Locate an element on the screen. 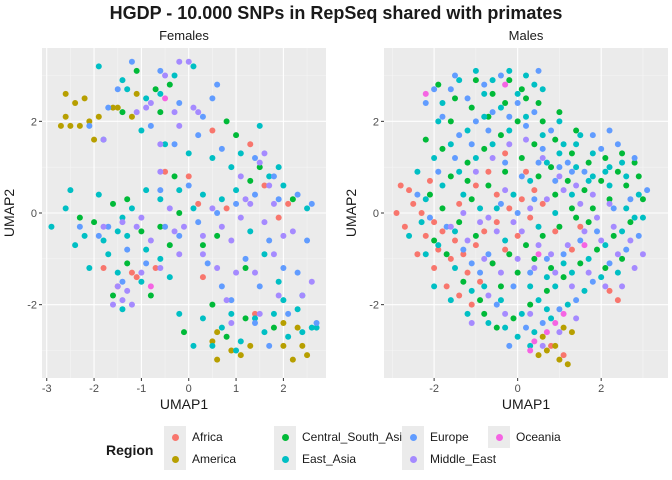 The height and width of the screenshot is (480, 672). y-tick-label: 0 is located at coordinates (376, 214).